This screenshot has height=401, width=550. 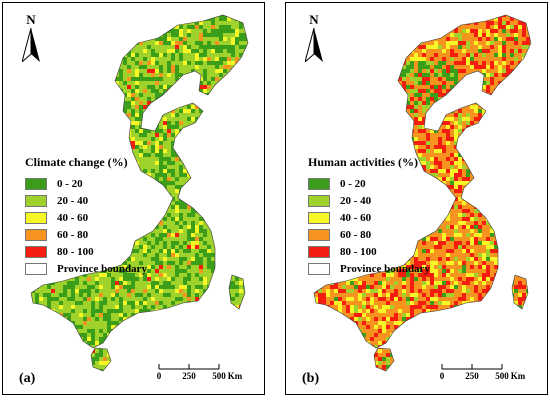 What do you see at coordinates (363, 162) in the screenshot?
I see `legend-title: Human activities (%)` at bounding box center [363, 162].